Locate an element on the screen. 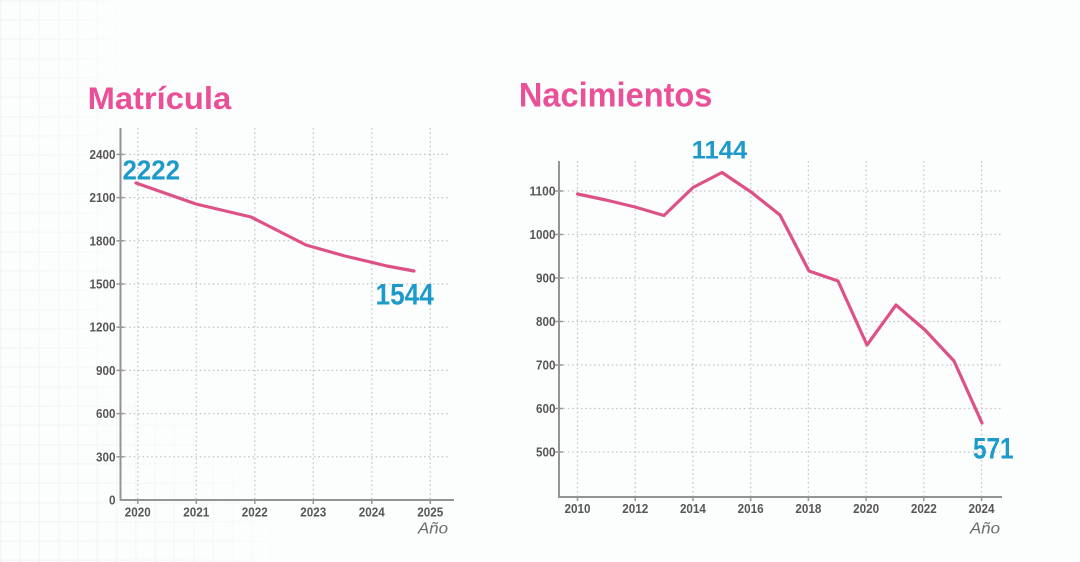 The image size is (1080, 562). svg-text: 1200 is located at coordinates (103, 327).